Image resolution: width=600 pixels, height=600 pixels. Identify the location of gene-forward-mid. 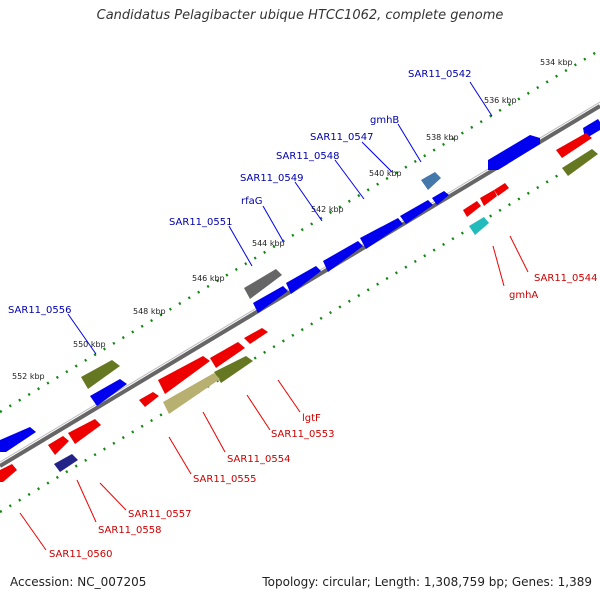
(270, 299).